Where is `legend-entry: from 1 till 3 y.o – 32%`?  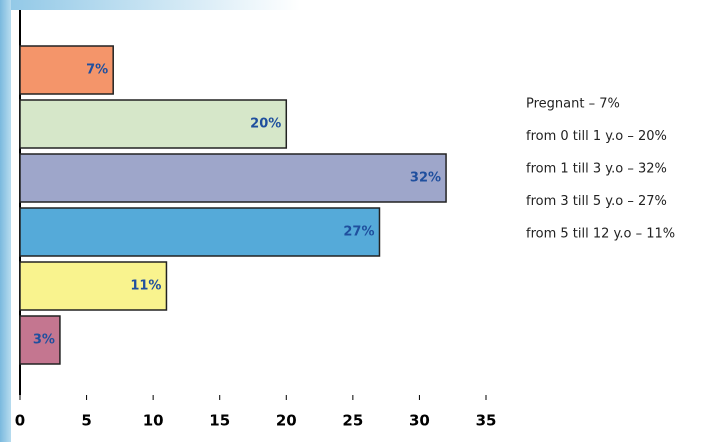 legend-entry: from 1 till 3 y.o – 32% is located at coordinates (596, 169).